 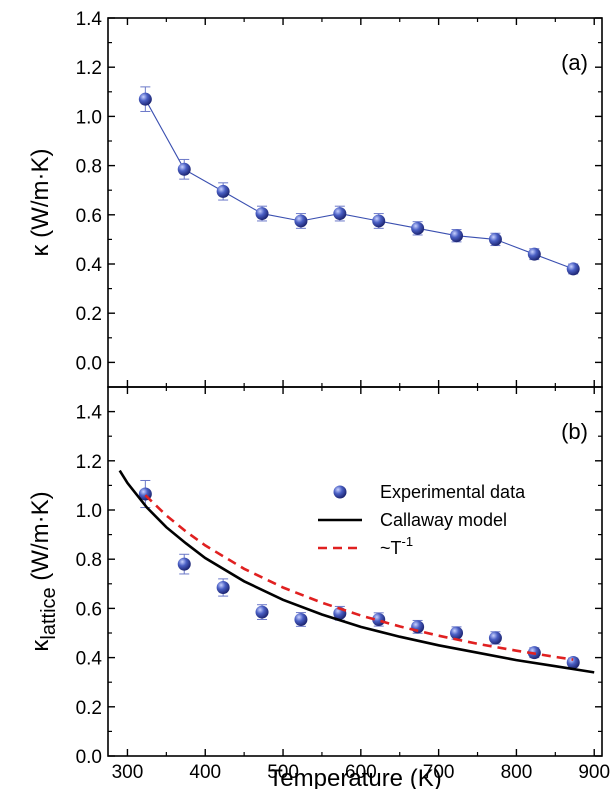 What do you see at coordinates (443, 520) in the screenshot?
I see `legend-label-callaway: Callaway model` at bounding box center [443, 520].